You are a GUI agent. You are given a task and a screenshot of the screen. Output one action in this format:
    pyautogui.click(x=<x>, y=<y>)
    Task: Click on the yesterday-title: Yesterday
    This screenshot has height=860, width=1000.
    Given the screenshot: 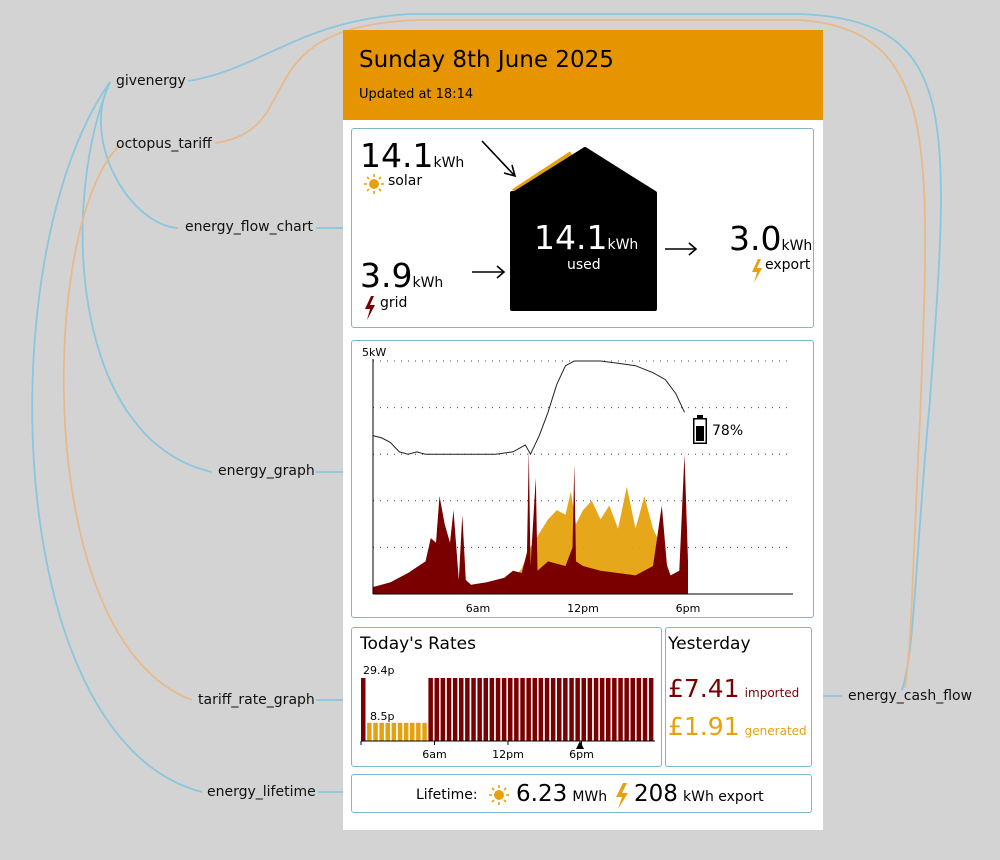 What is the action you would take?
    pyautogui.click(x=709, y=644)
    